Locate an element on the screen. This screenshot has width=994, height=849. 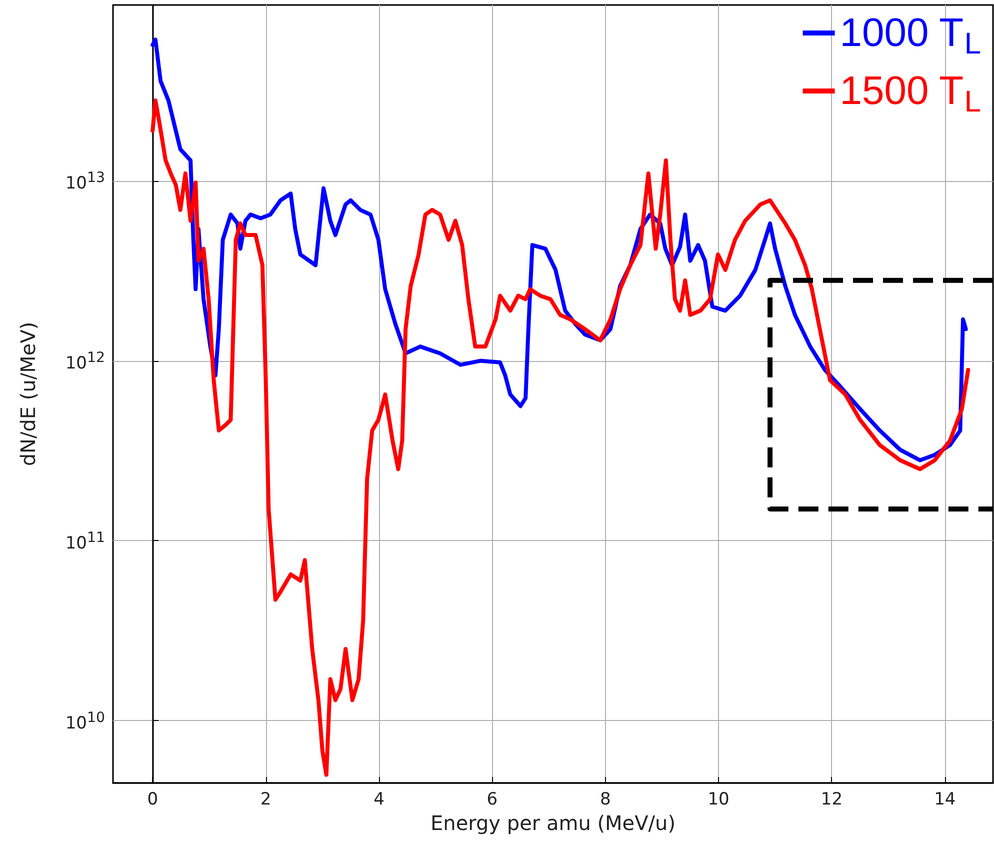
y-axis-title: dN/dE (u/MeV) is located at coordinates (28, 394).